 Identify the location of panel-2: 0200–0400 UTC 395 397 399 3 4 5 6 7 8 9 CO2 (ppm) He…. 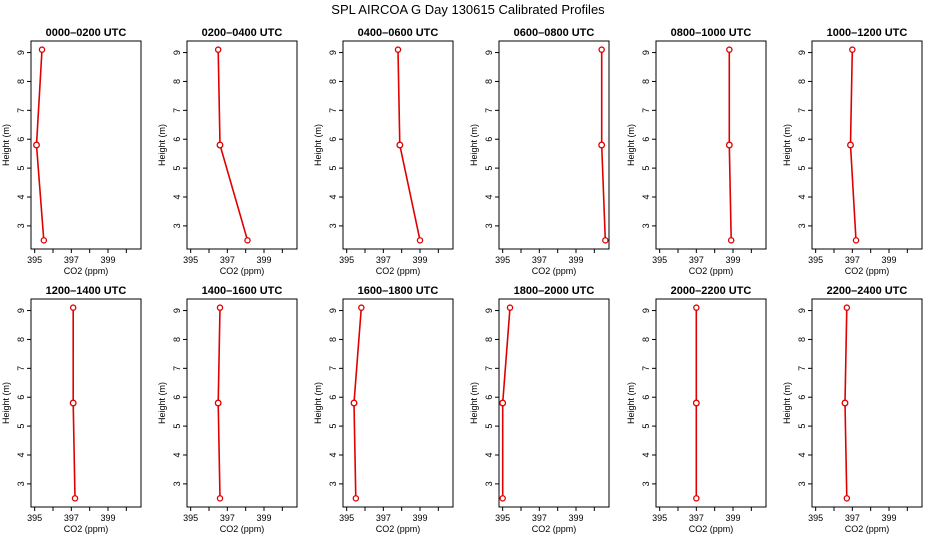
(227, 151).